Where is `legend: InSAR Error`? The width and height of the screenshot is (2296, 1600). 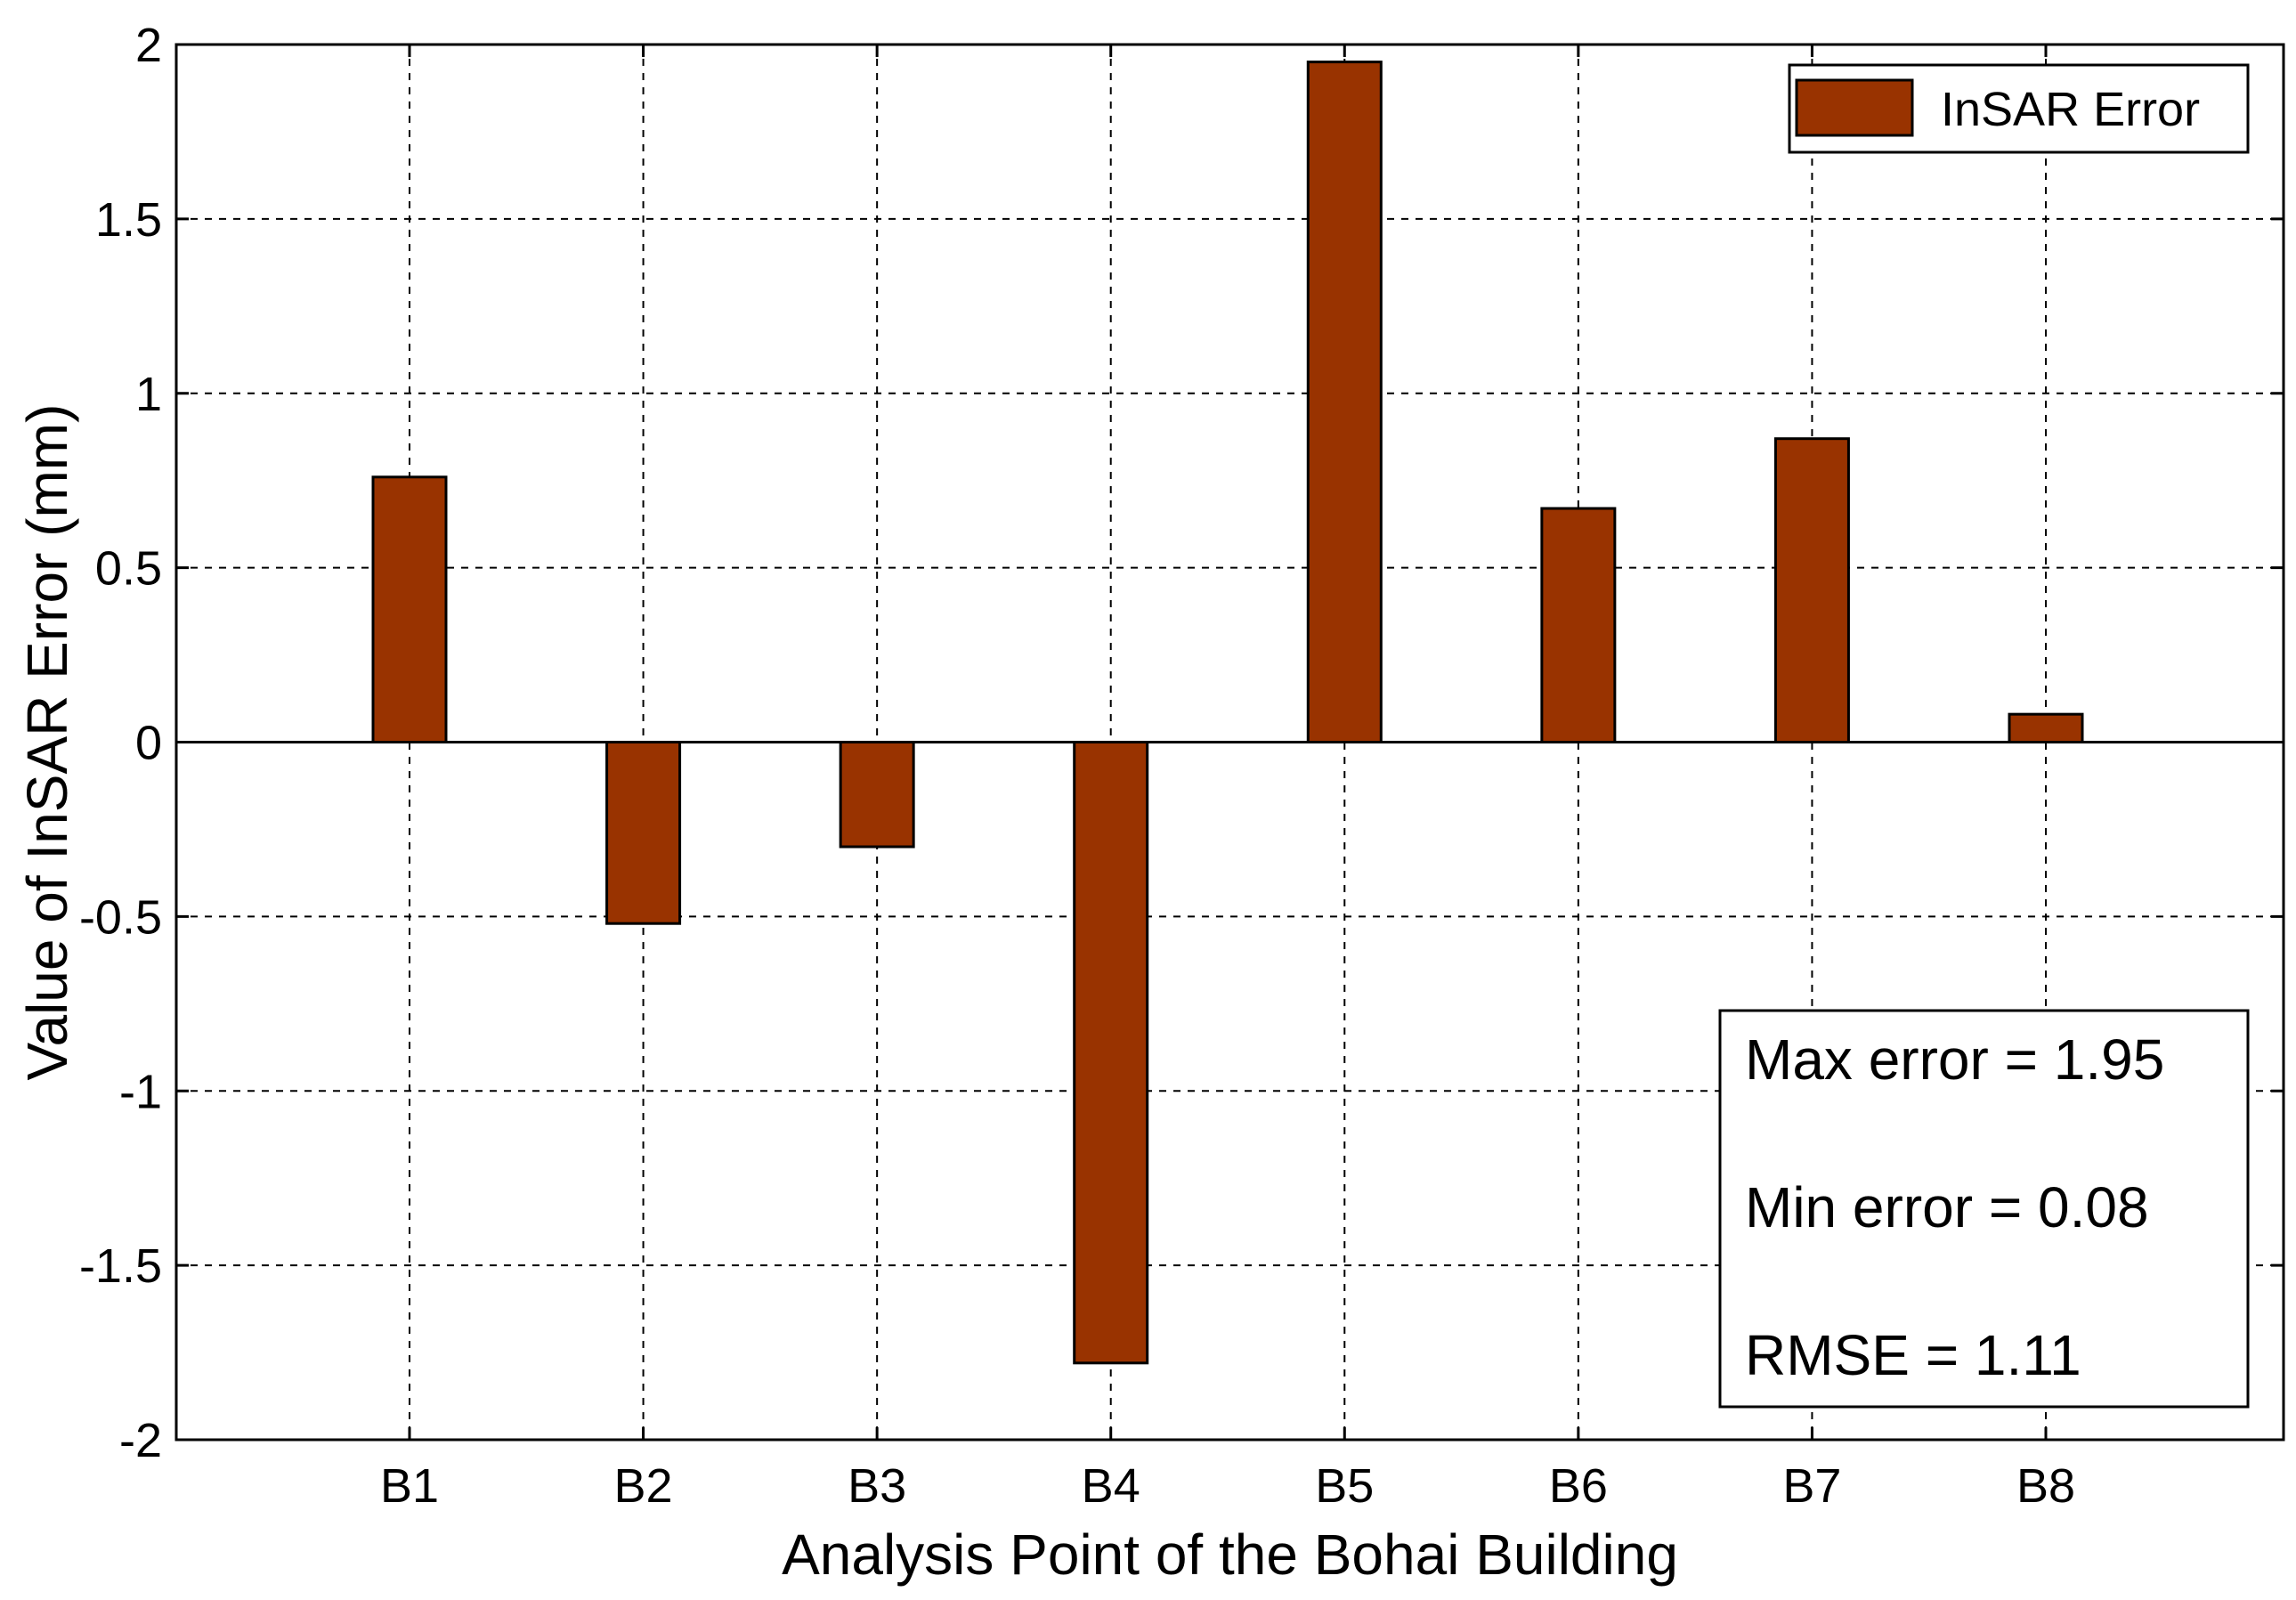
legend: InSAR Error is located at coordinates (2019, 108).